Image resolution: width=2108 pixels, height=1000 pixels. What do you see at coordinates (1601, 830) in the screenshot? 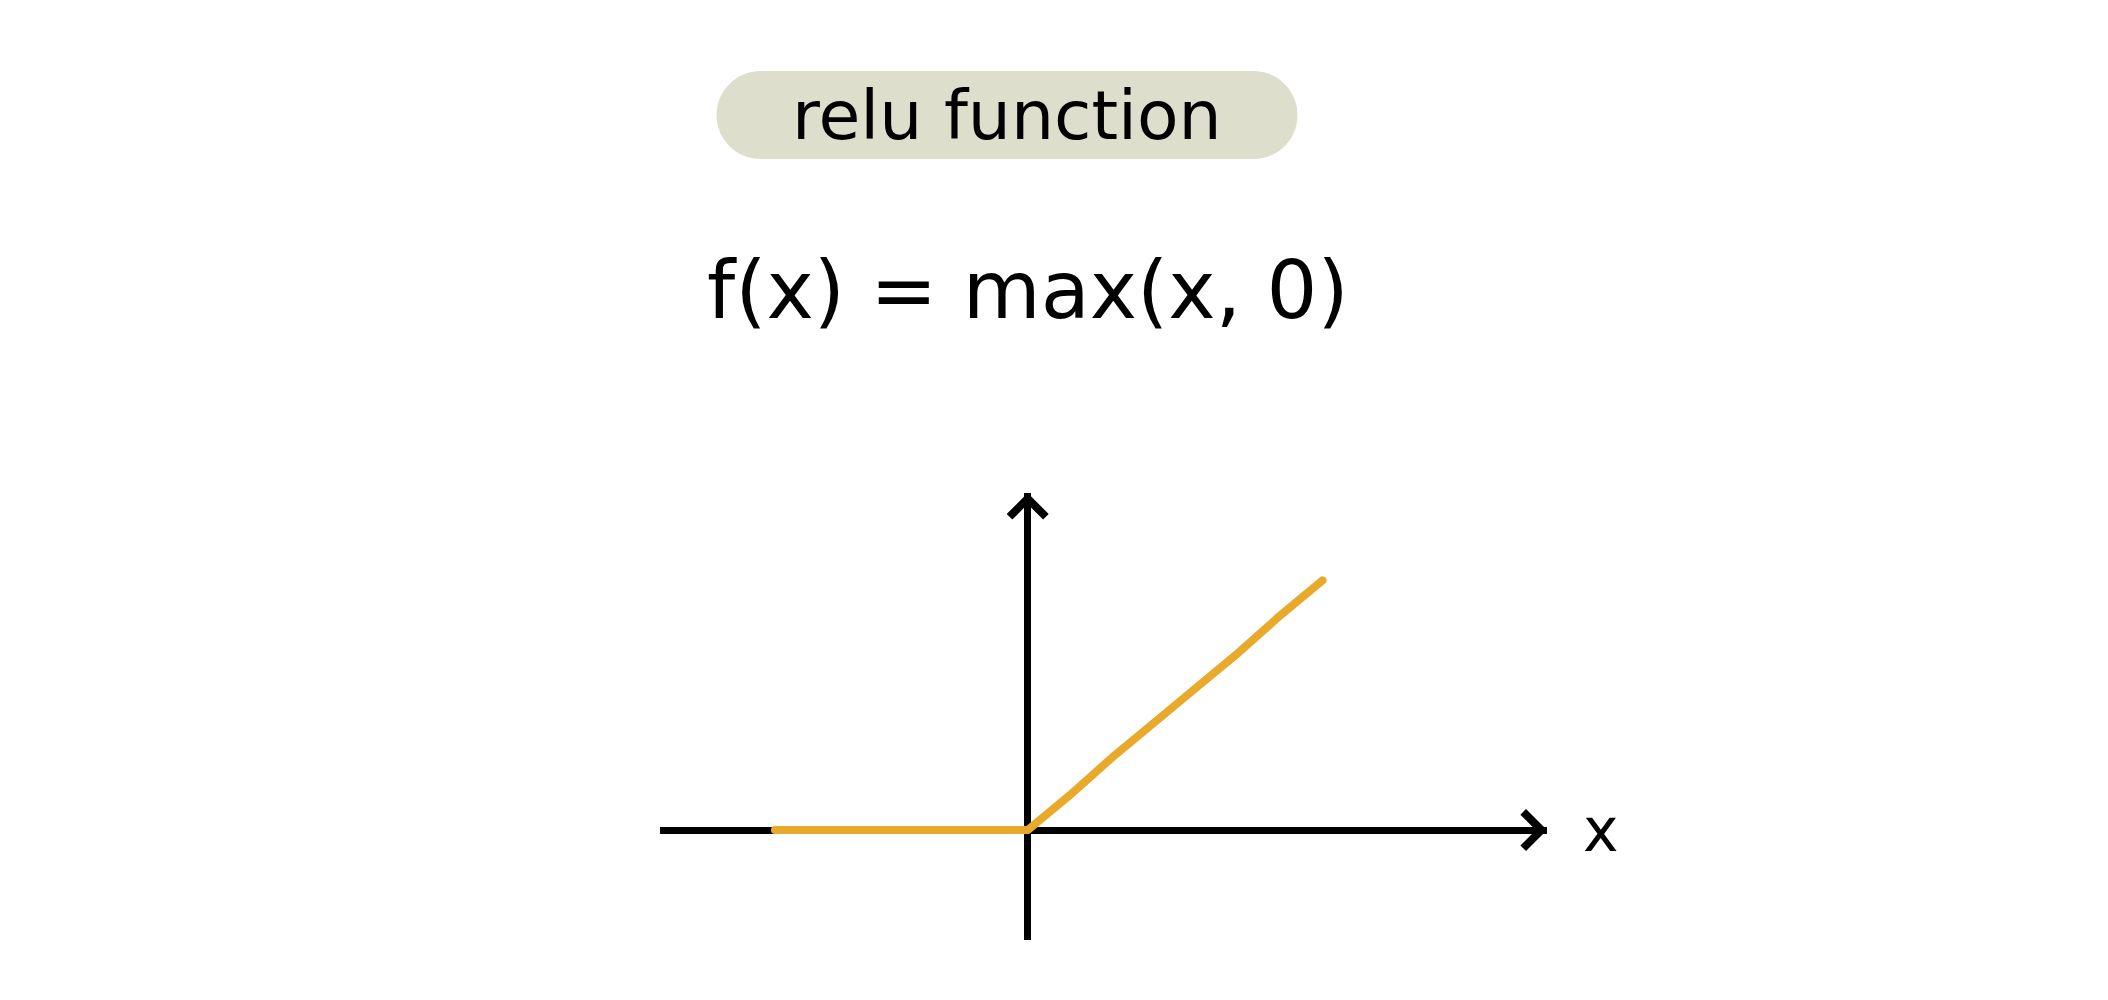
I see `x-axis-title: x` at bounding box center [1601, 830].